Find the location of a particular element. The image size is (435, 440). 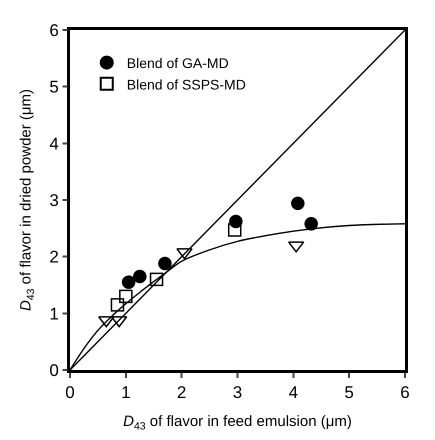

y-tick-label: 6 is located at coordinates (54, 30).